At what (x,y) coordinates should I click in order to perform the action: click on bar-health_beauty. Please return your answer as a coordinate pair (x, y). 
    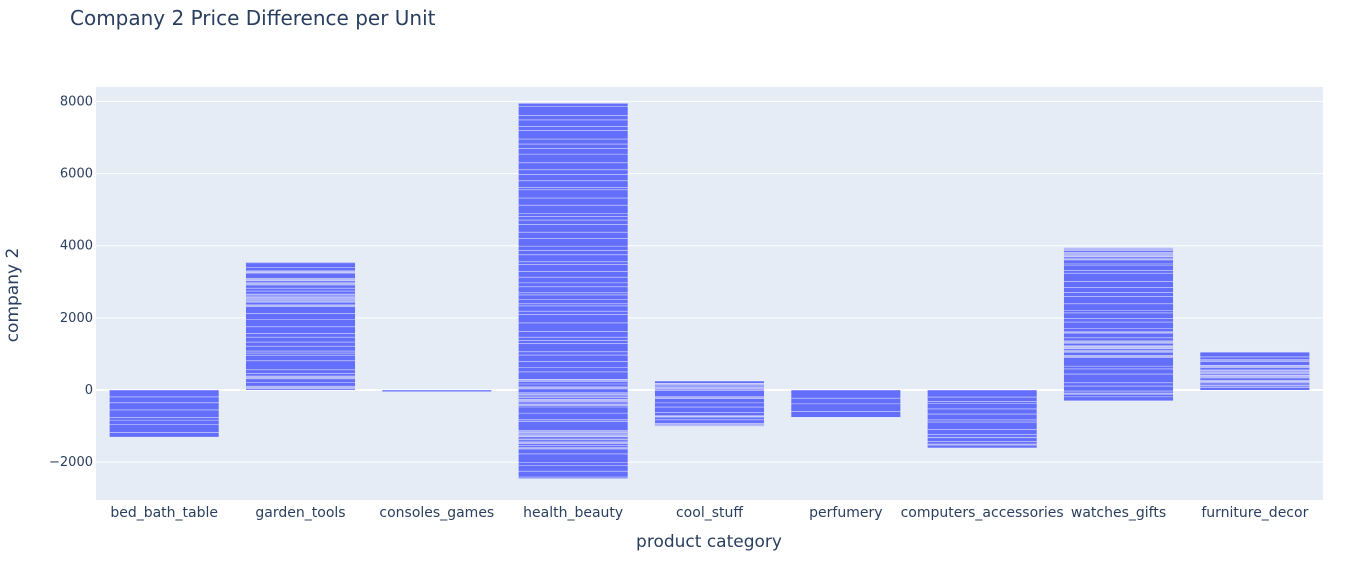
    Looking at the image, I should click on (573, 290).